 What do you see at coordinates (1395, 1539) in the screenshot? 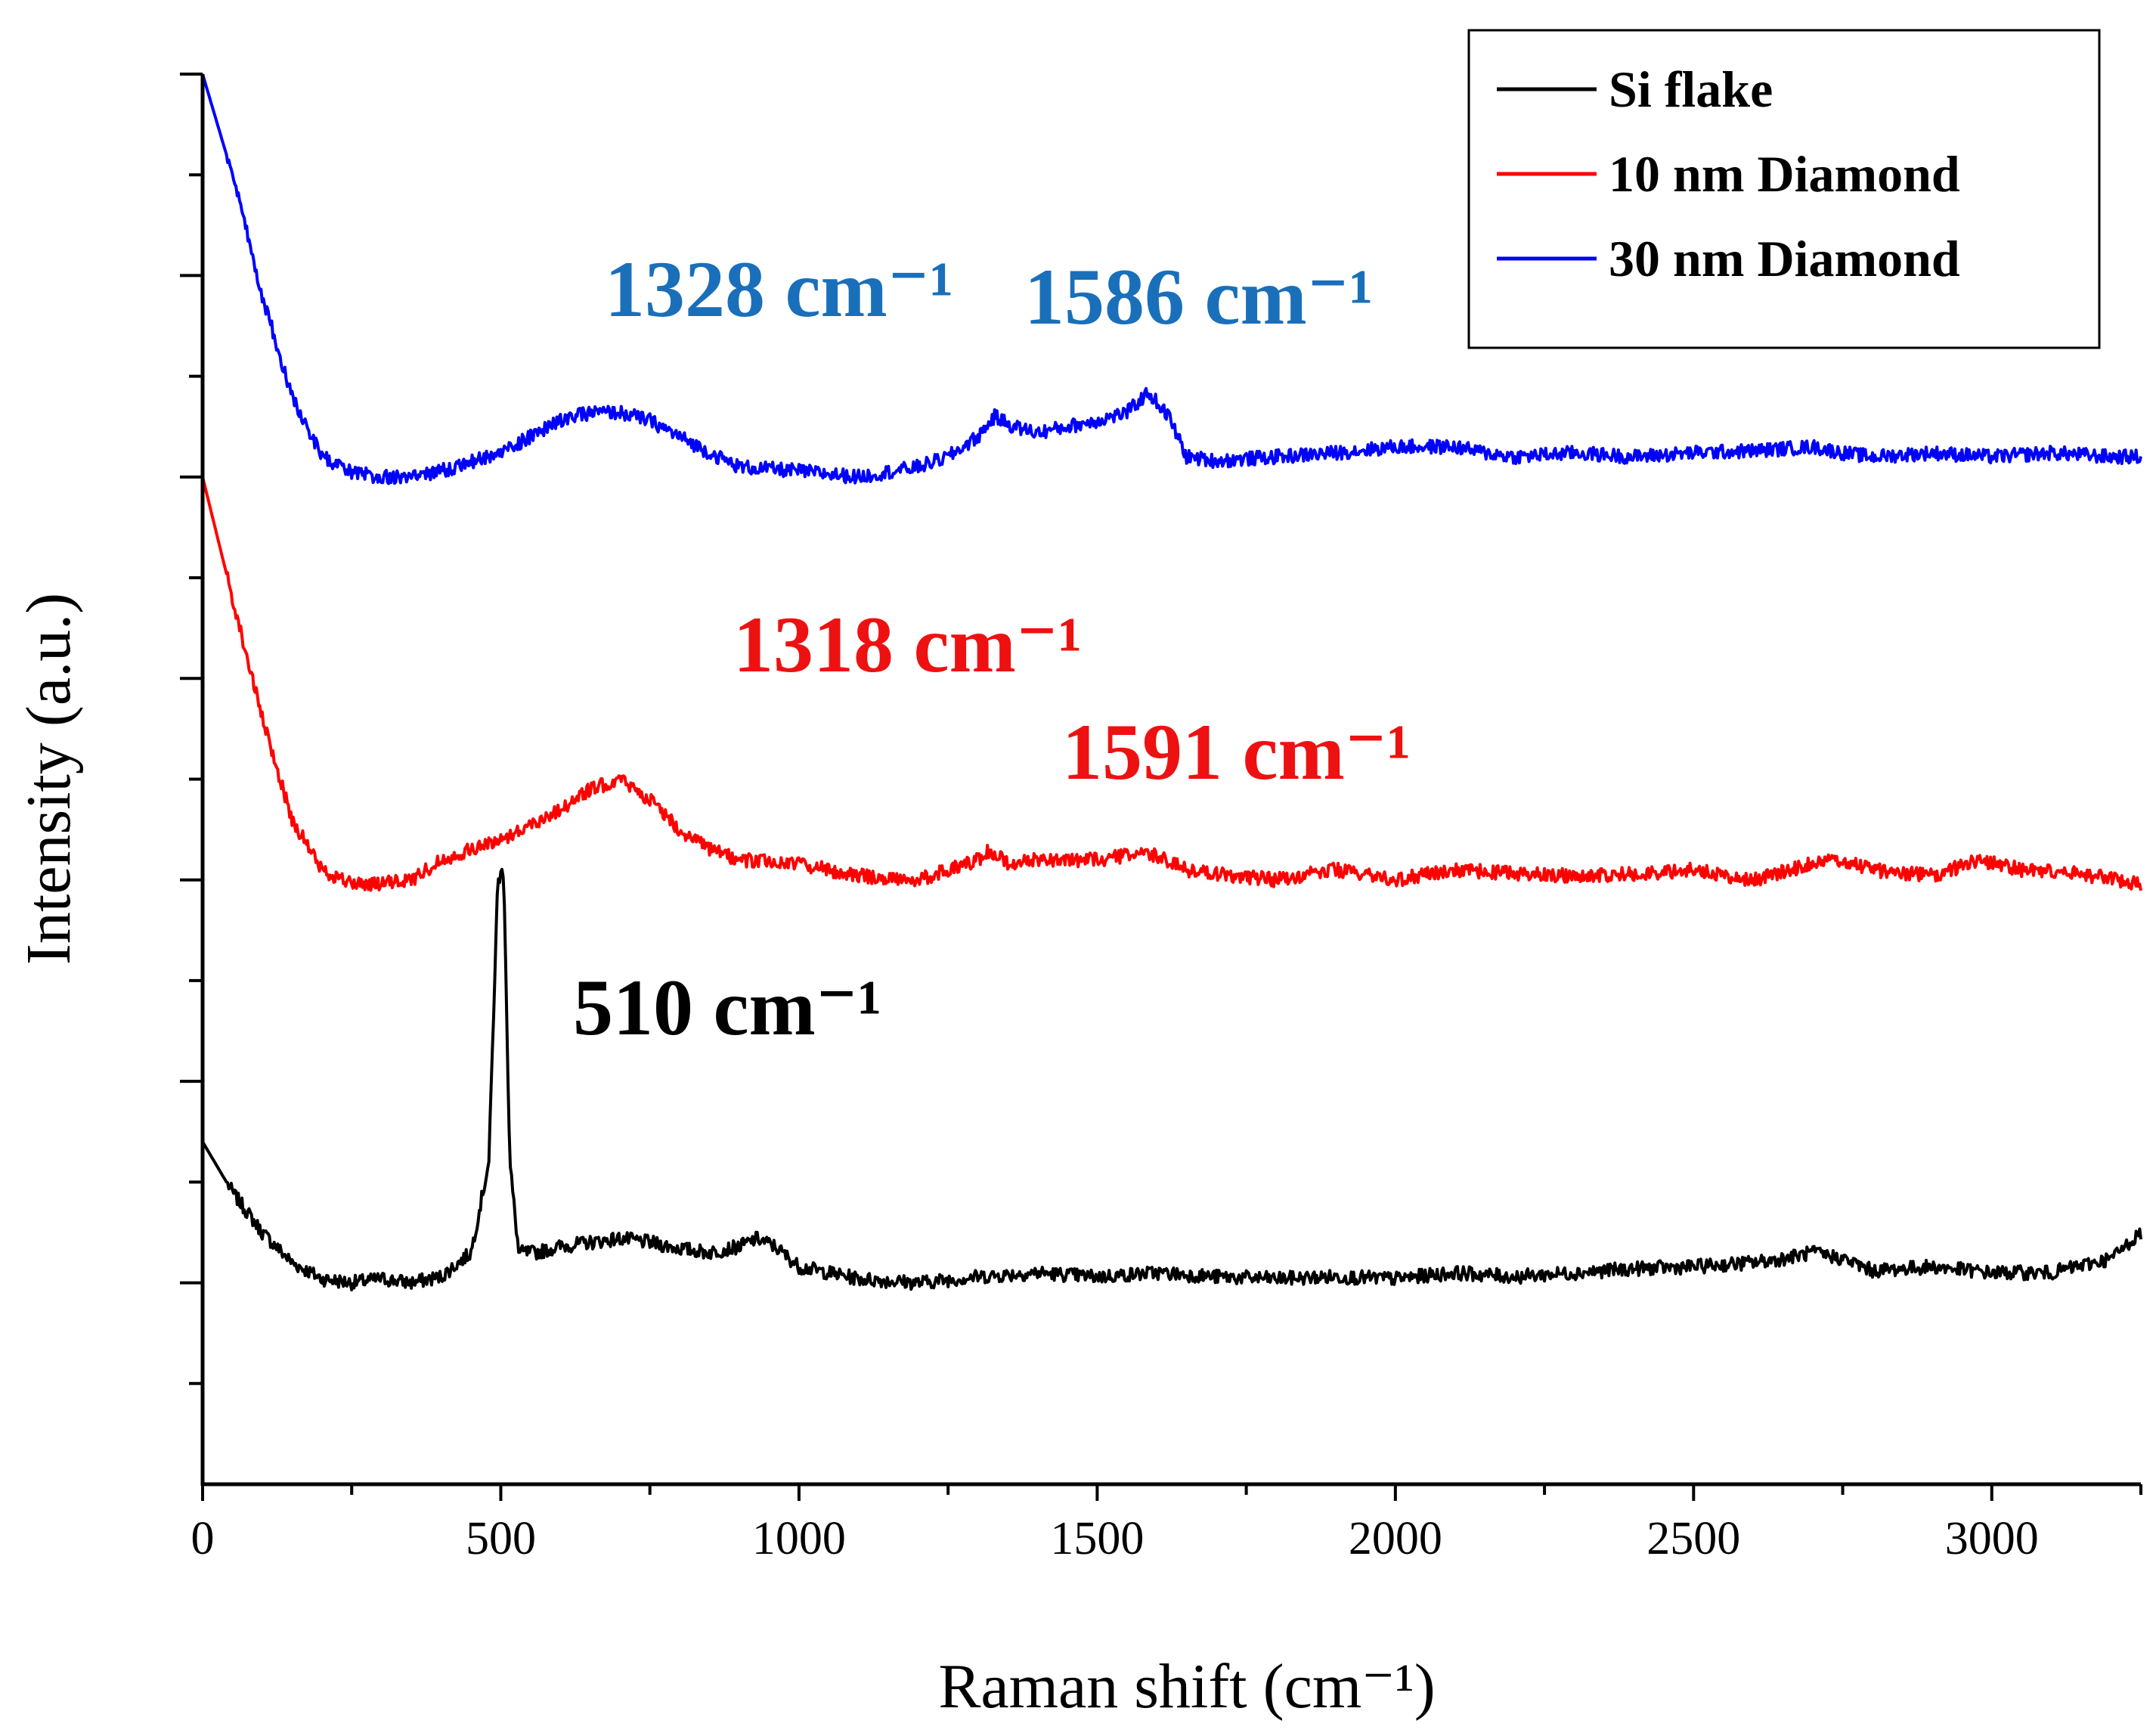
I see `x-tick-label: 2000` at bounding box center [1395, 1539].